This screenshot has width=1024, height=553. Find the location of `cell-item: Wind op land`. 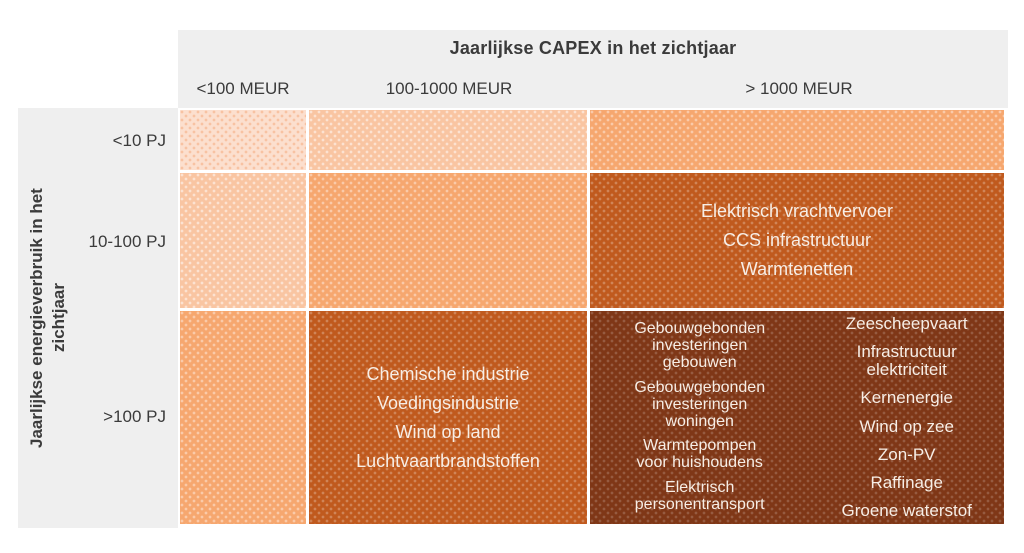

cell-item: Wind op land is located at coordinates (448, 431).